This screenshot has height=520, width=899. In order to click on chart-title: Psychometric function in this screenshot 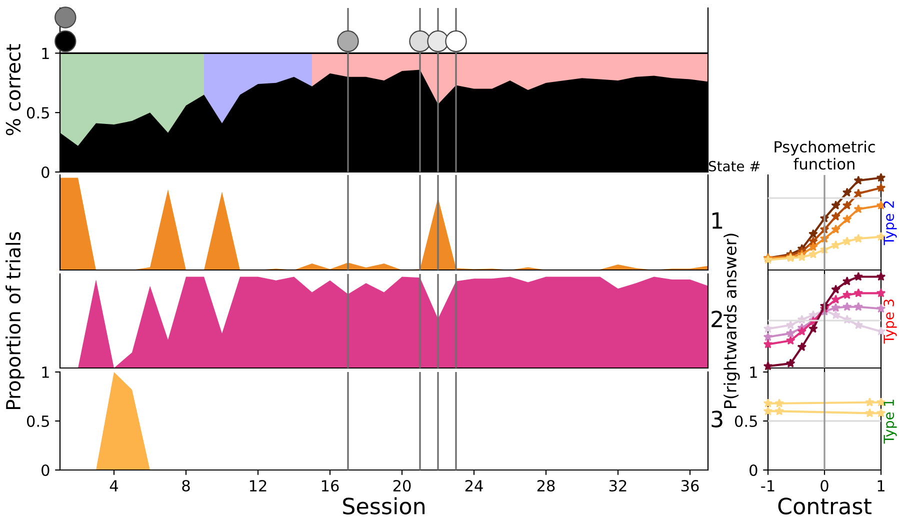, I will do `click(824, 155)`.